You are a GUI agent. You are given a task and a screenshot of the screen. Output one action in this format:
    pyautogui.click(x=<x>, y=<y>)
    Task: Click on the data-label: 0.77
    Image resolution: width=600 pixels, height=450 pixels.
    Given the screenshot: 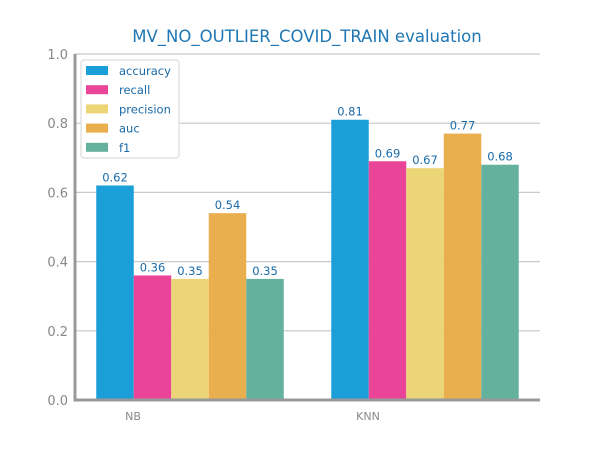 What is the action you would take?
    pyautogui.click(x=463, y=126)
    